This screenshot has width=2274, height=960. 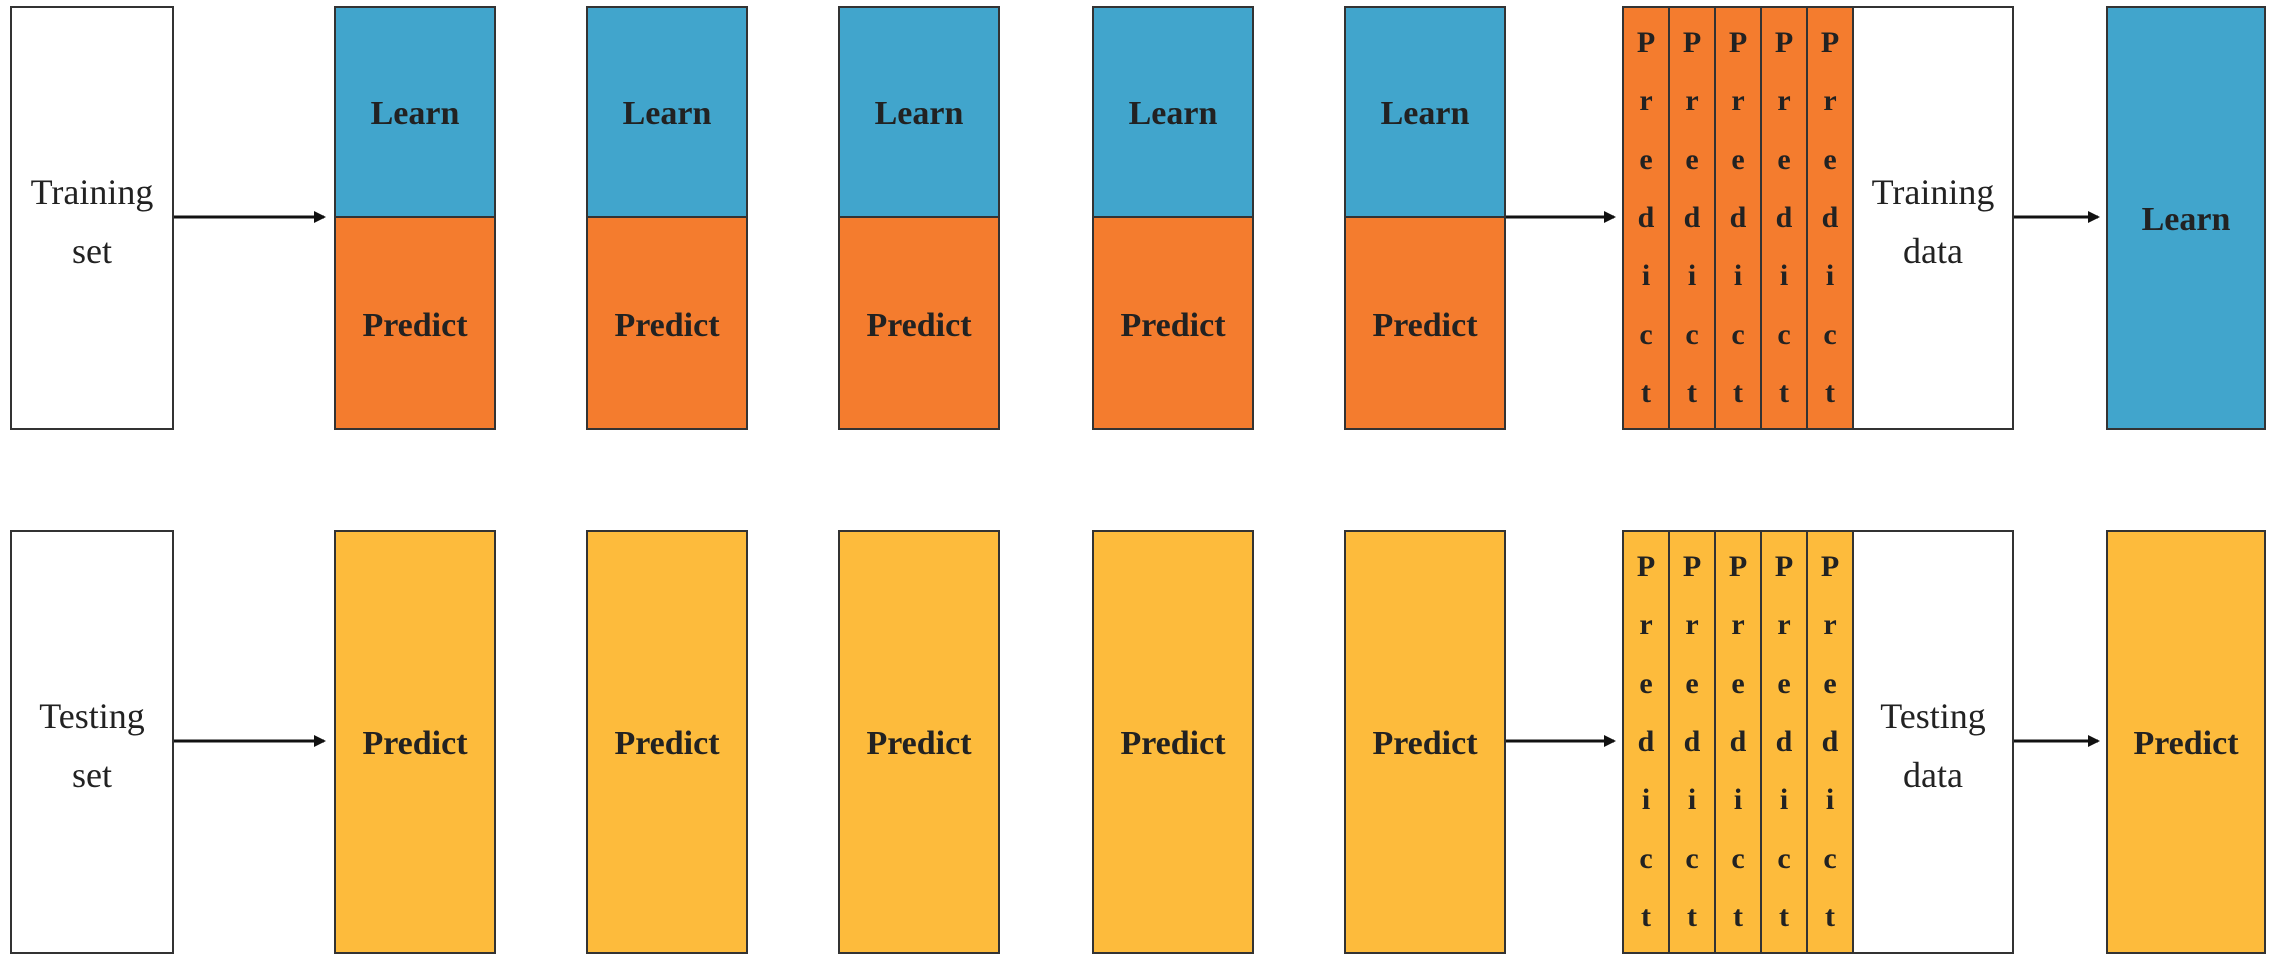 I want to click on test-fold-2-label: Predict, so click(x=667, y=743).